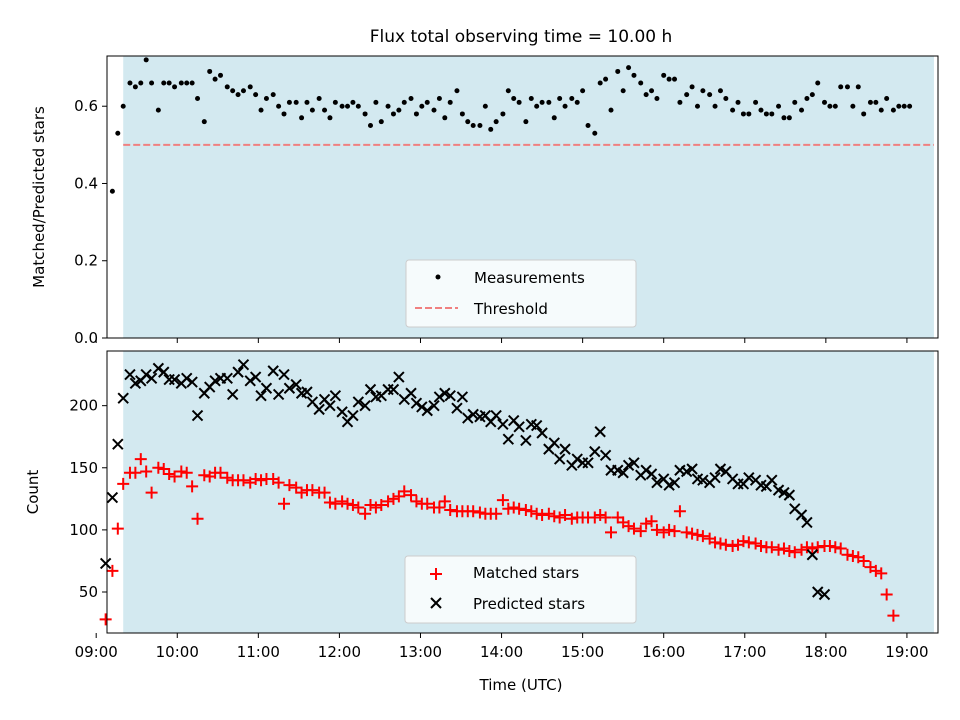  I want to click on y-tick-label: 0.0, so click(86, 338).